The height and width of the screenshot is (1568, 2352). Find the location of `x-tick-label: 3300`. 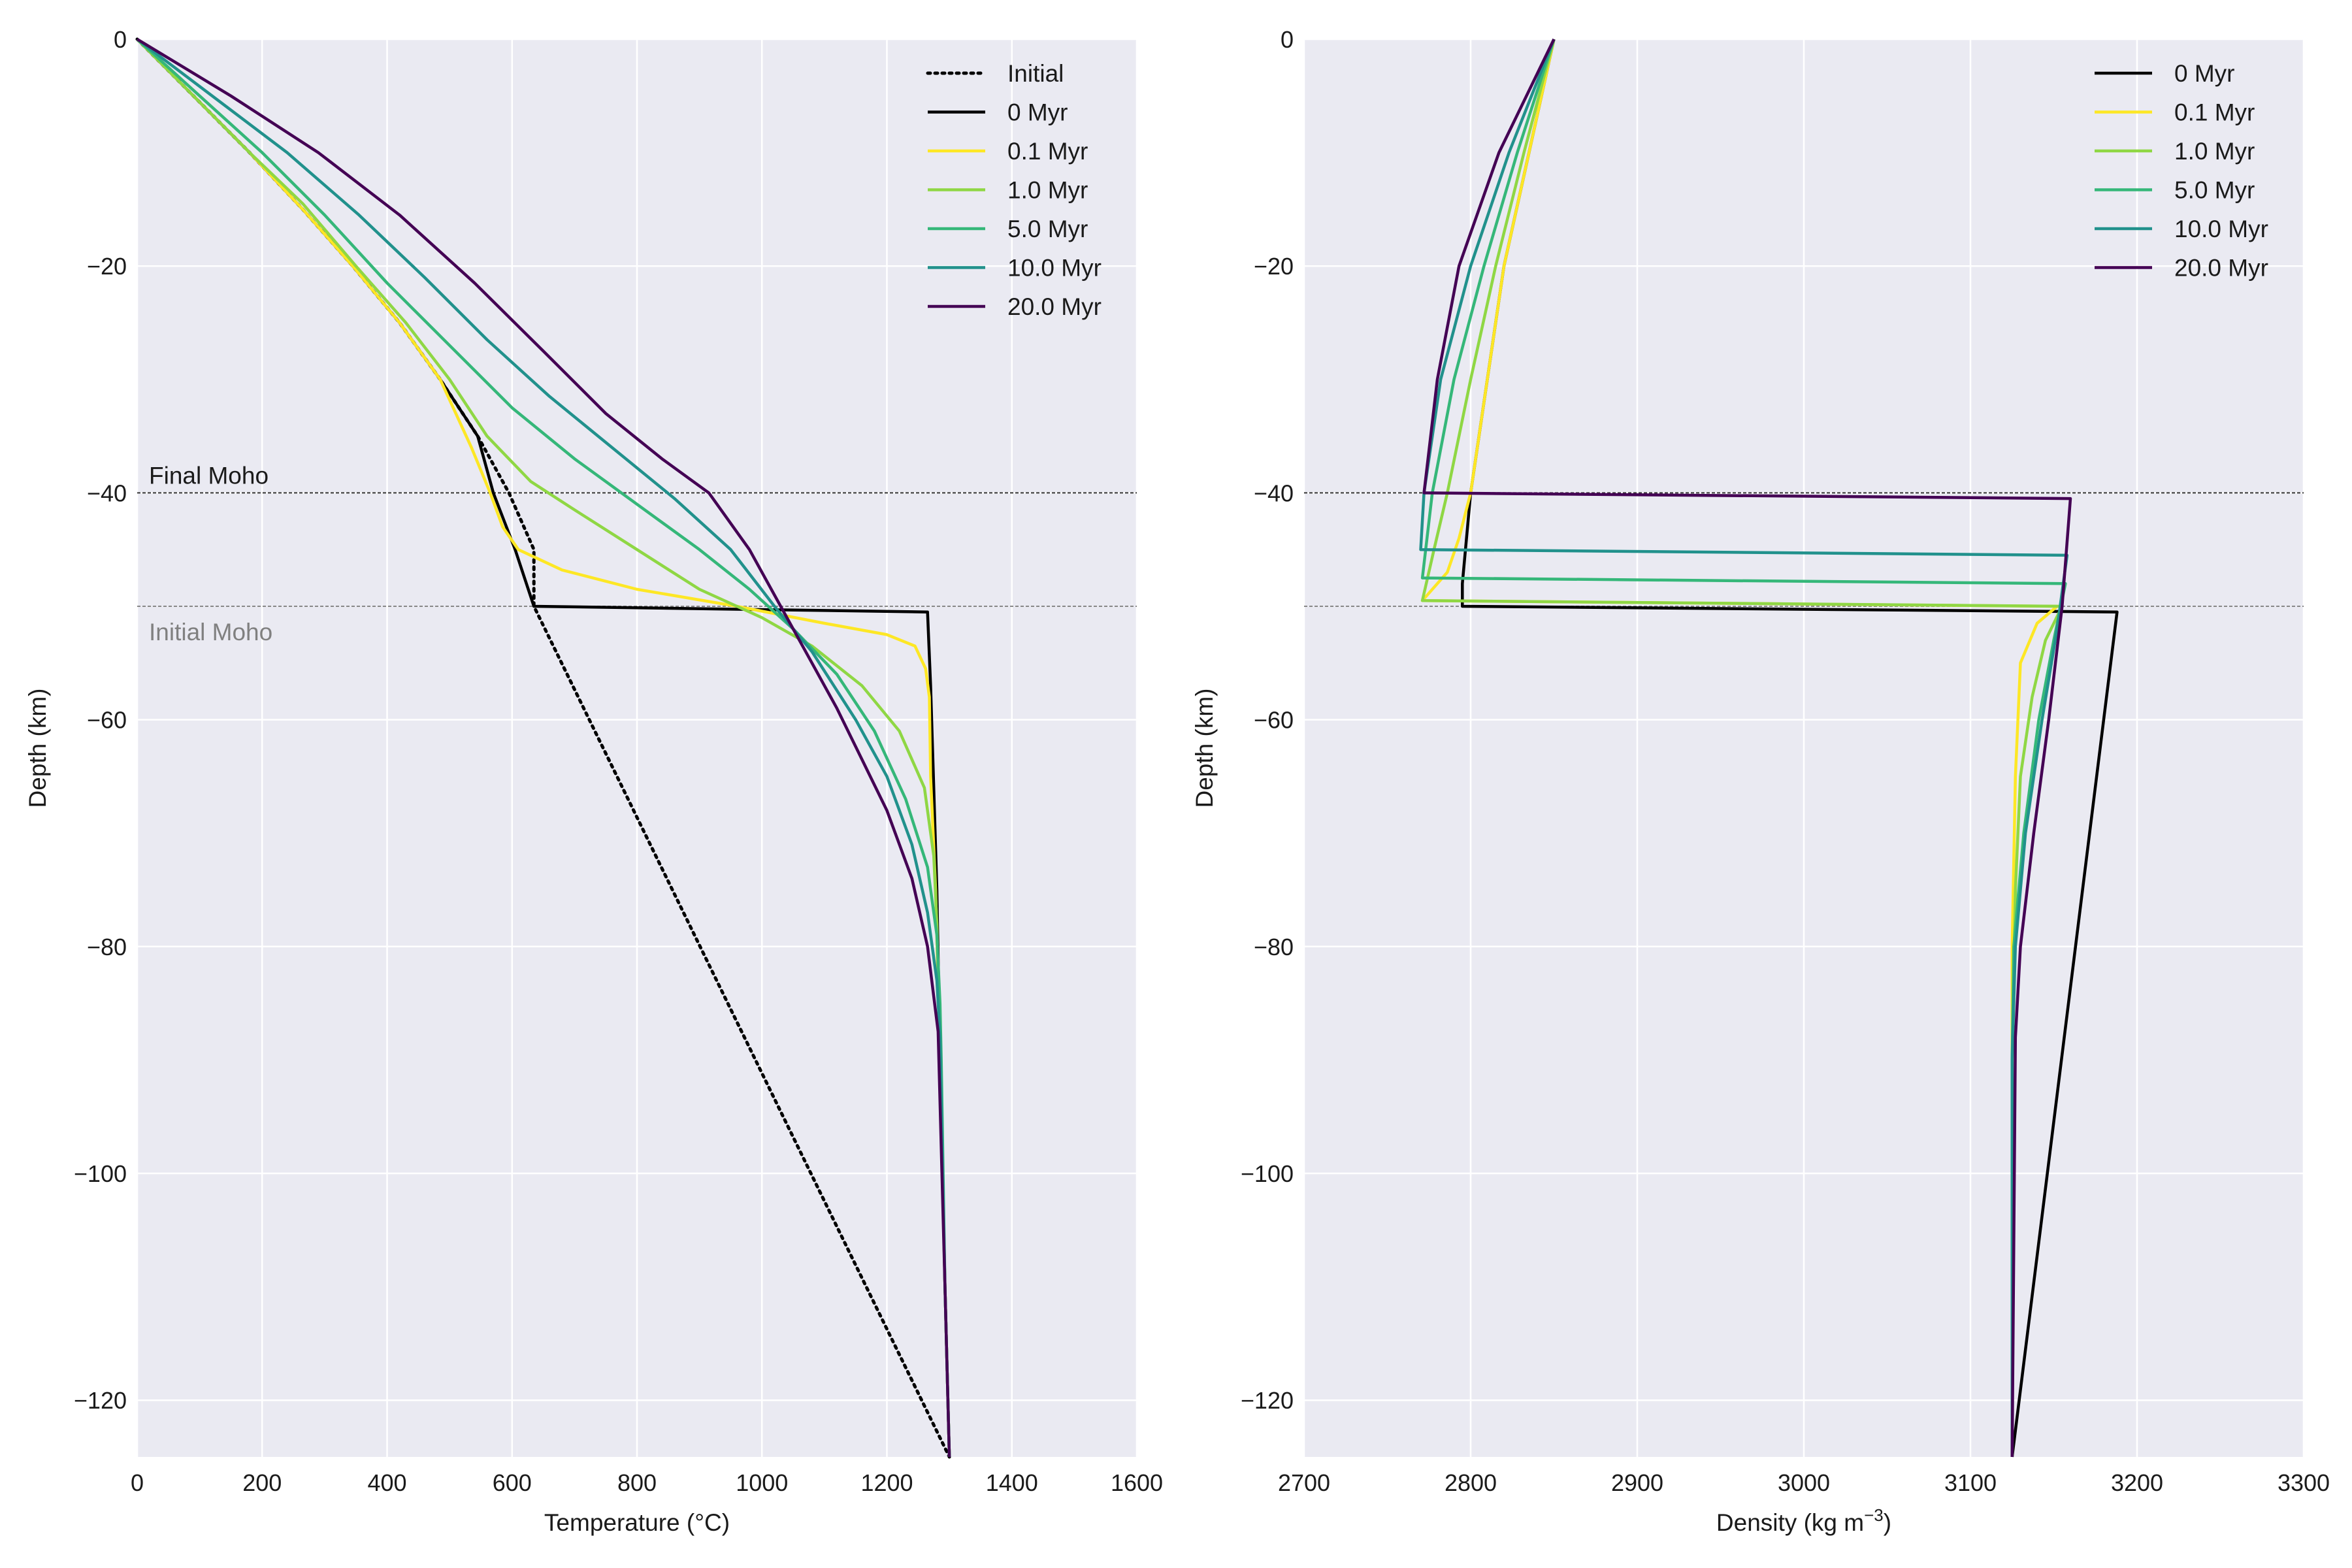

x-tick-label: 3300 is located at coordinates (2304, 1482).